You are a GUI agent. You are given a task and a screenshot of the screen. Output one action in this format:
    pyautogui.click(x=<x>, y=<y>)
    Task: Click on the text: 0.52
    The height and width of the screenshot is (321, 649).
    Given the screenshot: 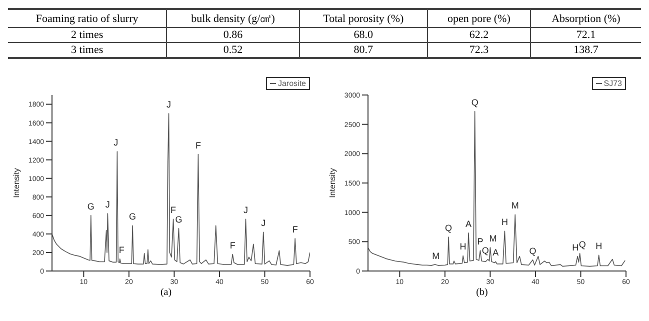 What is the action you would take?
    pyautogui.click(x=233, y=50)
    